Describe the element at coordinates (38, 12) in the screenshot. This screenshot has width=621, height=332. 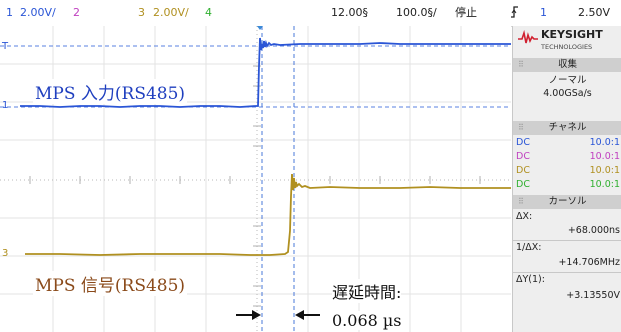
I see `ch1-scale: 2.00V/` at that location.